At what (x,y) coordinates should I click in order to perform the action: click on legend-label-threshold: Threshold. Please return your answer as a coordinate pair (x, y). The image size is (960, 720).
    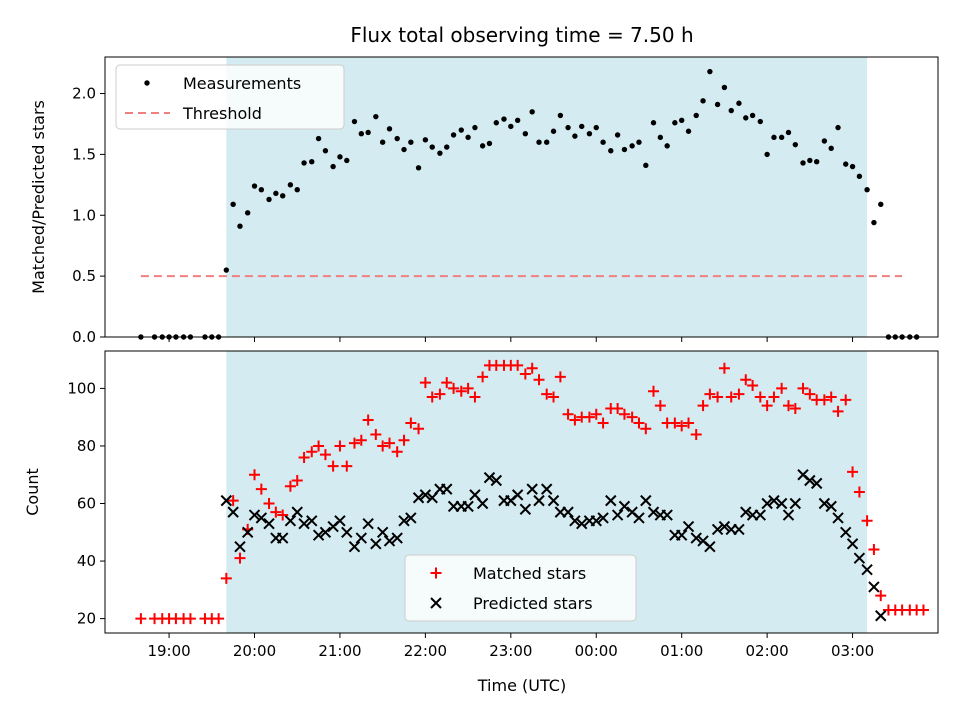
    Looking at the image, I should click on (222, 113).